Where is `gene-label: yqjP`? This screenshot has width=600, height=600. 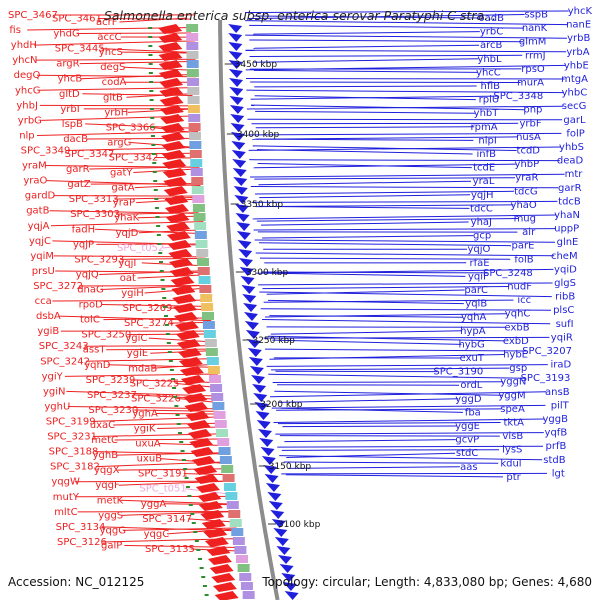
gene-label: yqjP is located at coordinates (83, 244).